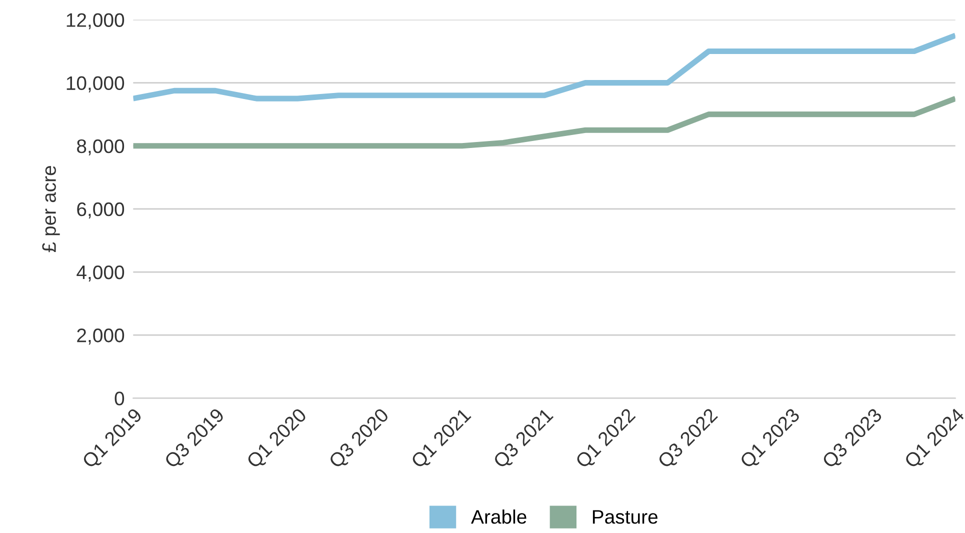  What do you see at coordinates (498, 516) in the screenshot?
I see `legend-label: Arable` at bounding box center [498, 516].